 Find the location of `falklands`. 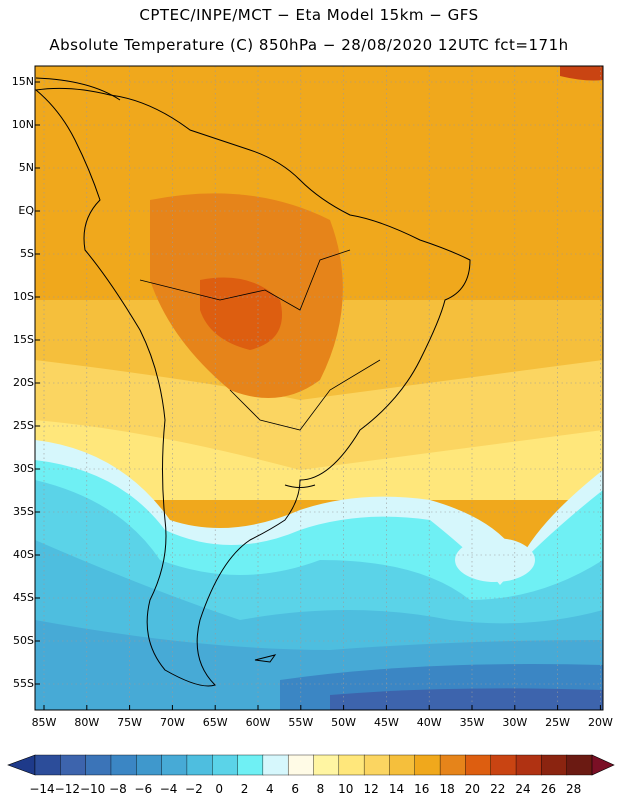

falklands is located at coordinates (265, 658).